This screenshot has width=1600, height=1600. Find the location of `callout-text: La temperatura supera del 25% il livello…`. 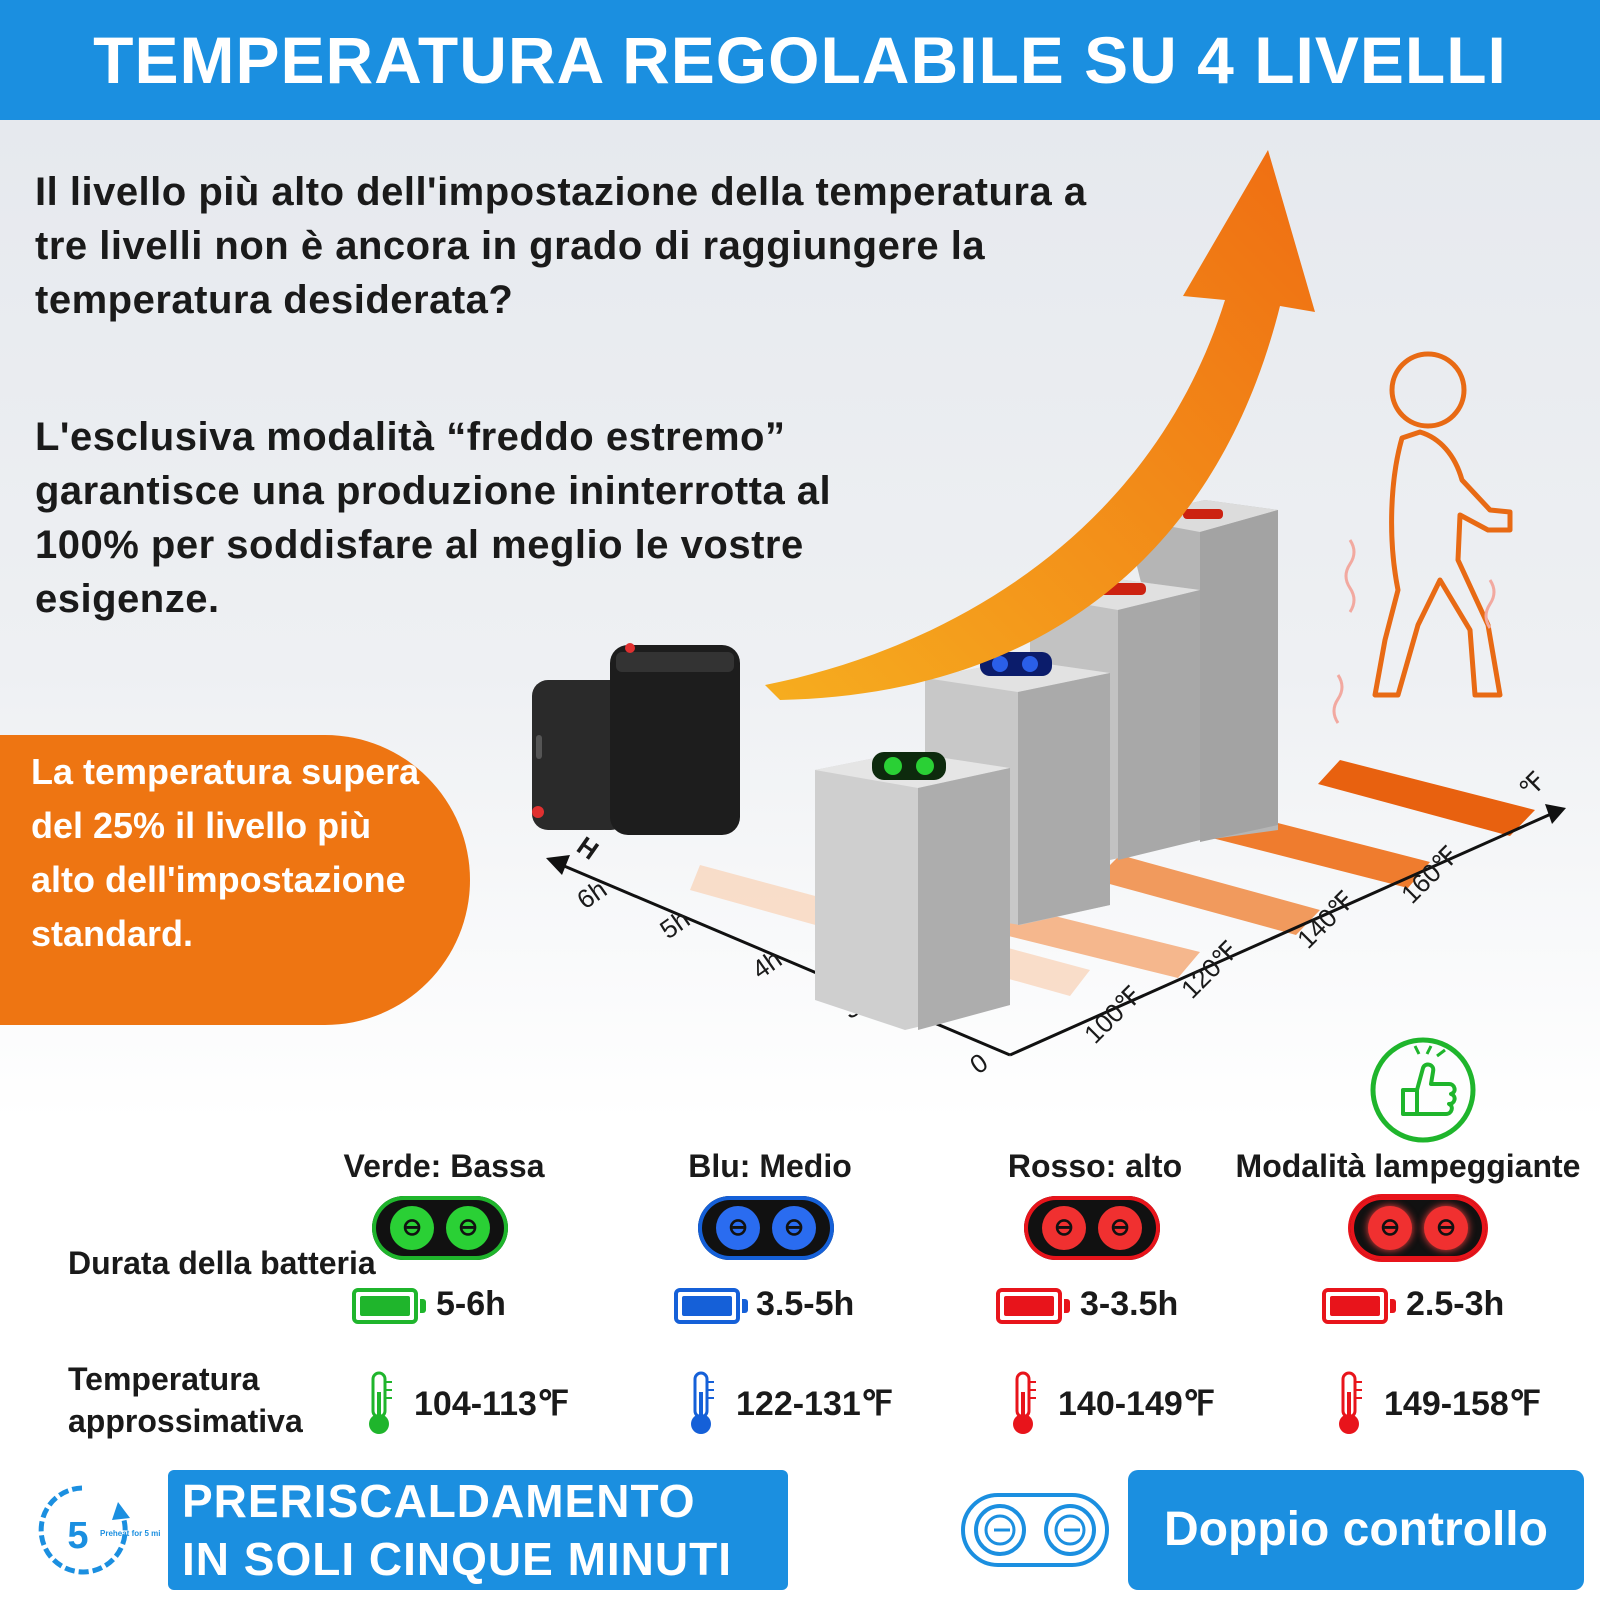

callout-text: La temperatura supera del 25% il livello… is located at coordinates (225, 852).